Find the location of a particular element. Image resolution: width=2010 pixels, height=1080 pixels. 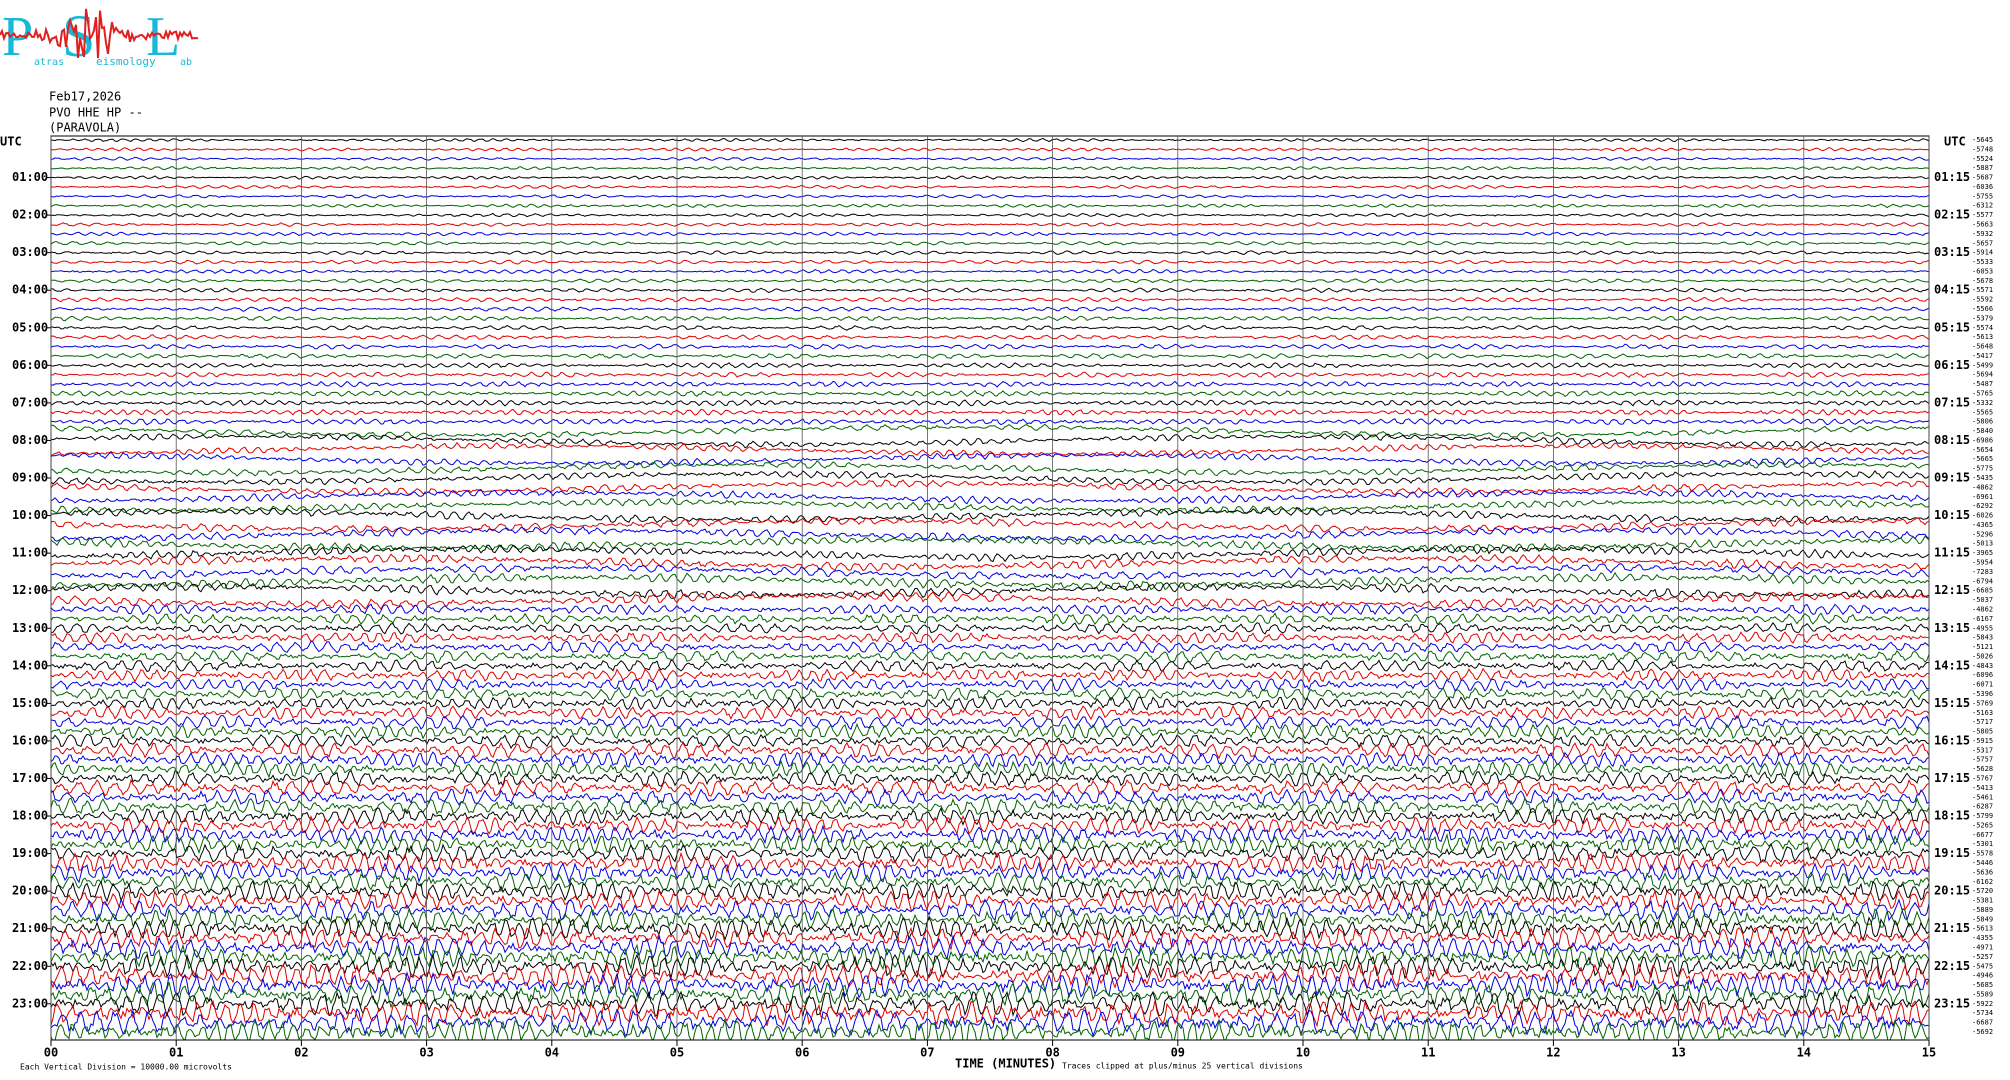

offset-label: -5806 is located at coordinates (1982, 422).